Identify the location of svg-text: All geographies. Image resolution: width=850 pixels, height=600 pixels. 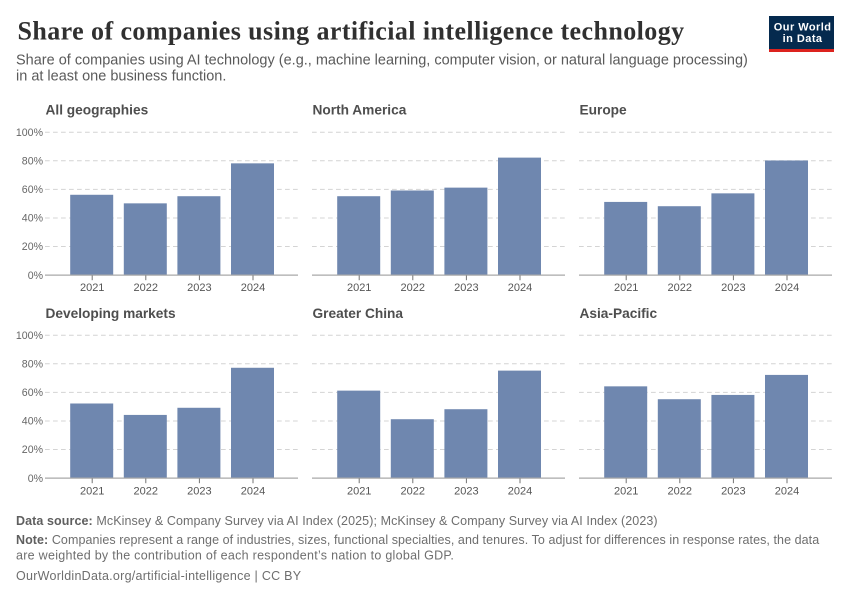
(97, 110).